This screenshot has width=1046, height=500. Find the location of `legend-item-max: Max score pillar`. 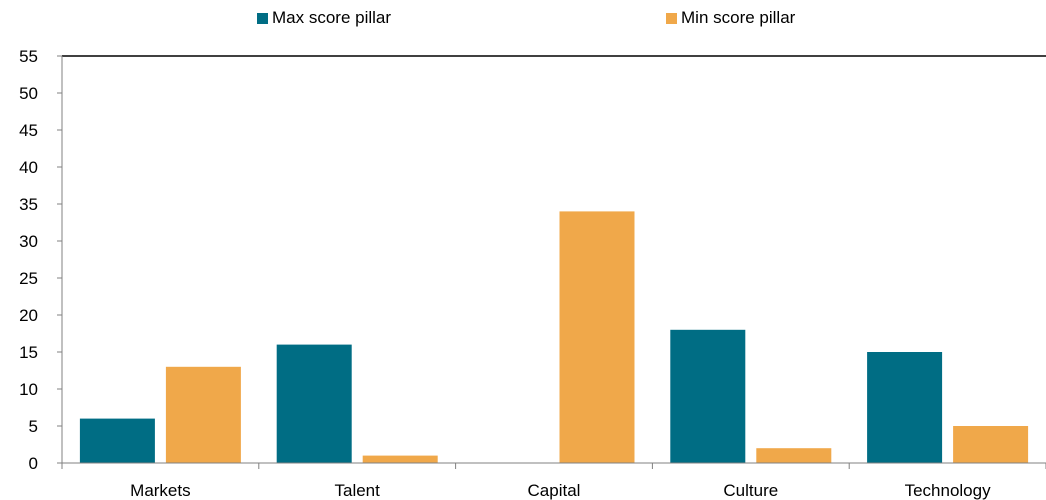

legend-item-max: Max score pillar is located at coordinates (324, 18).